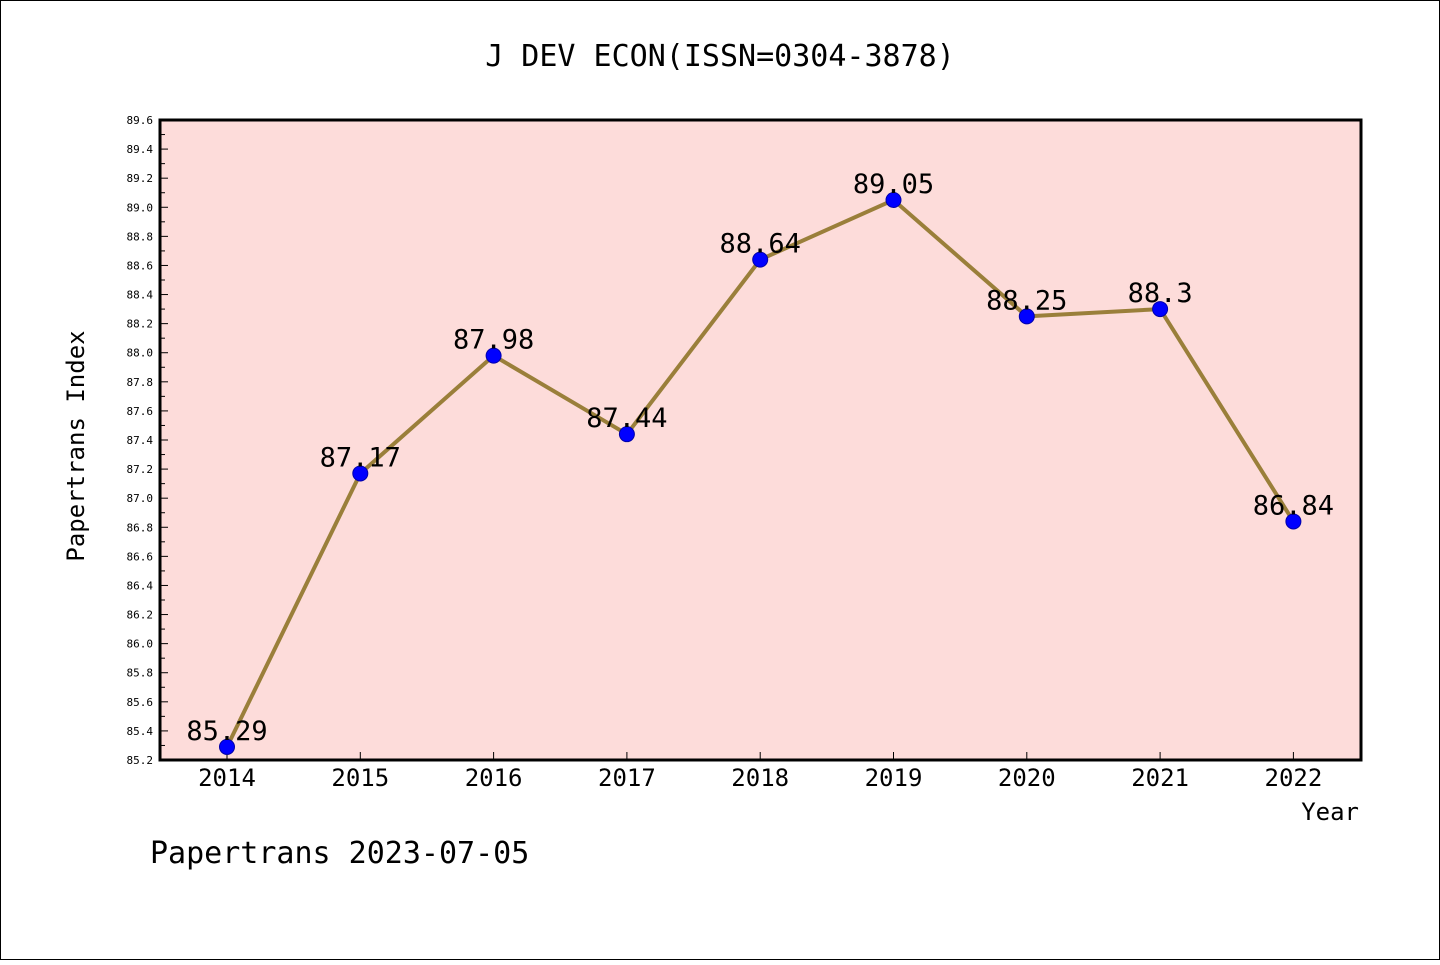 The image size is (1440, 965). What do you see at coordinates (1160, 778) in the screenshot?
I see `x-tick-label: 2021` at bounding box center [1160, 778].